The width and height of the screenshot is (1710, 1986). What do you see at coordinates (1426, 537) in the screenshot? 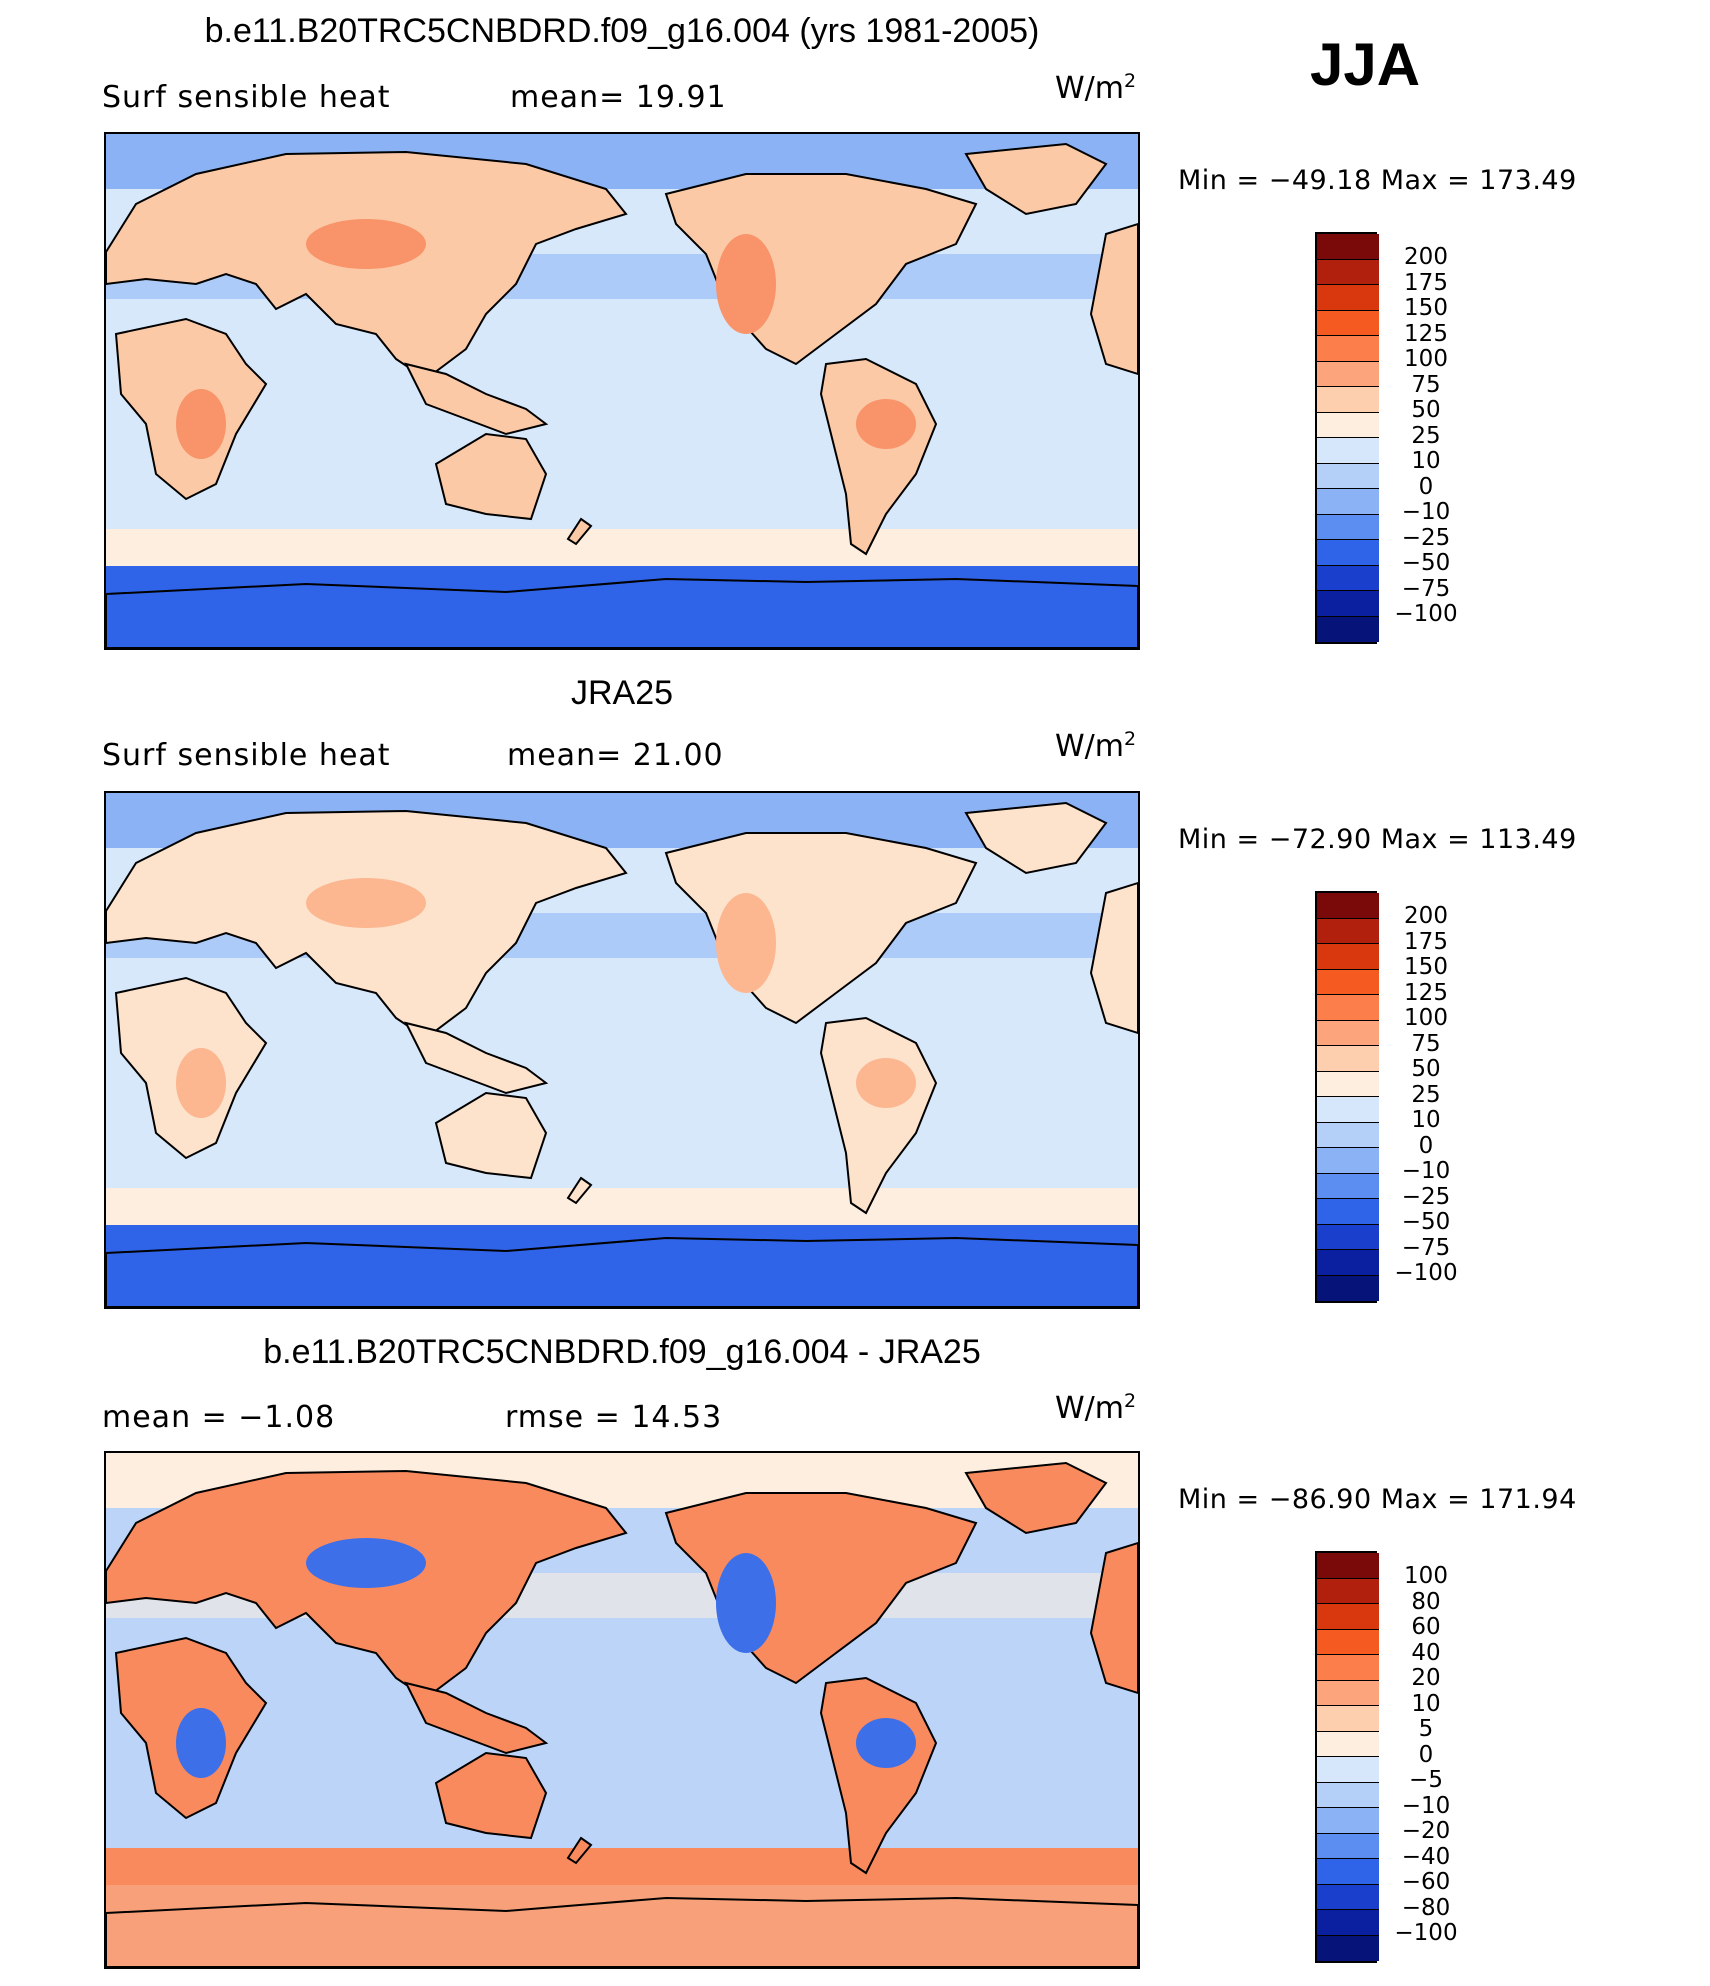
I see `colorbar-tick-label: −25` at bounding box center [1426, 537].